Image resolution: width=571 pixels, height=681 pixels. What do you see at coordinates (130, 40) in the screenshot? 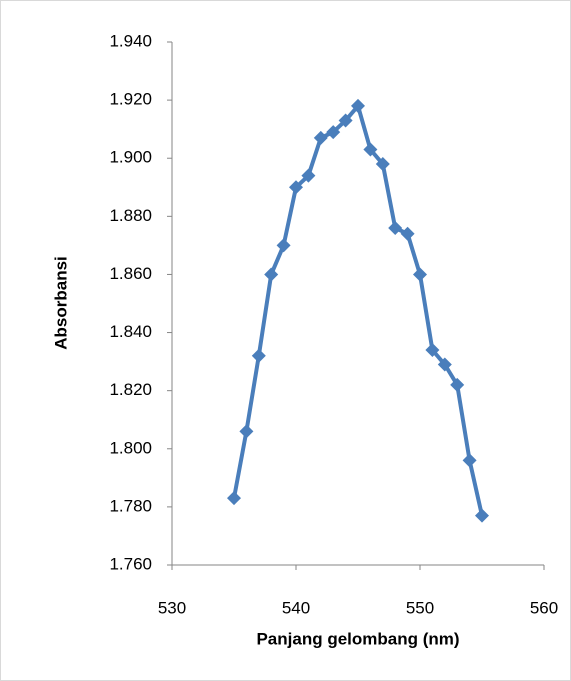
I see `y-tick-label: 1.940` at bounding box center [130, 40].